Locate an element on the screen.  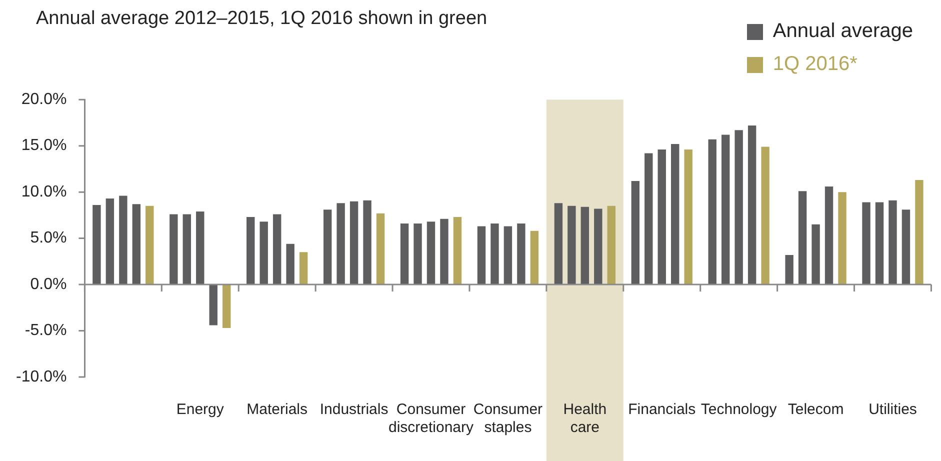
y-tick-label: 20.0% is located at coordinates (44, 99).